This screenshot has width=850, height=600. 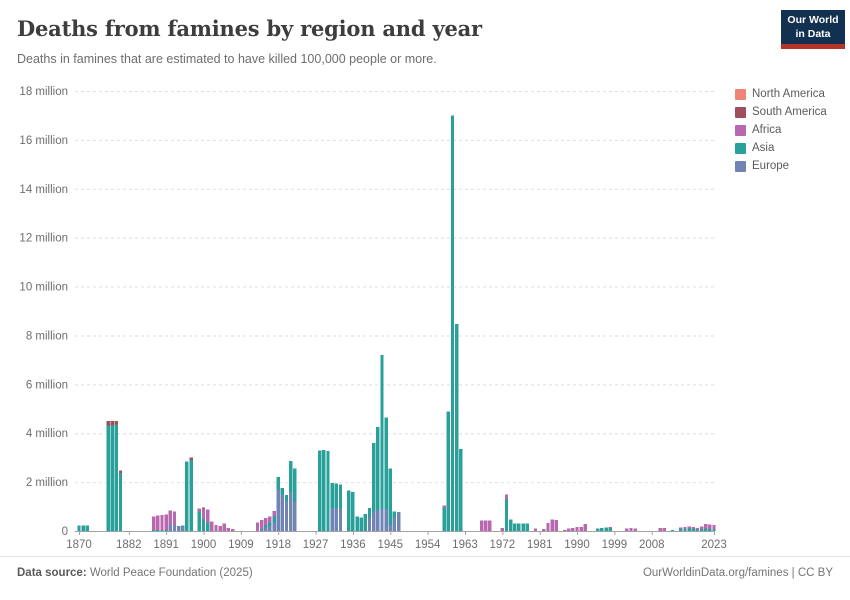 What do you see at coordinates (481, 525) in the screenshot?
I see `bar-segment-africa-1967` at bounding box center [481, 525].